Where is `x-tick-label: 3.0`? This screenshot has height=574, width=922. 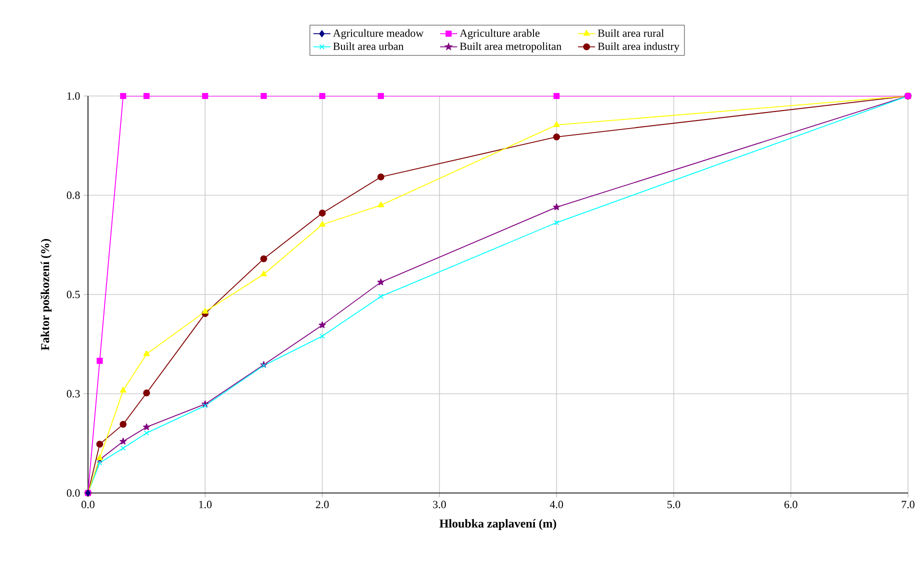 x-tick-label: 3.0 is located at coordinates (439, 504).